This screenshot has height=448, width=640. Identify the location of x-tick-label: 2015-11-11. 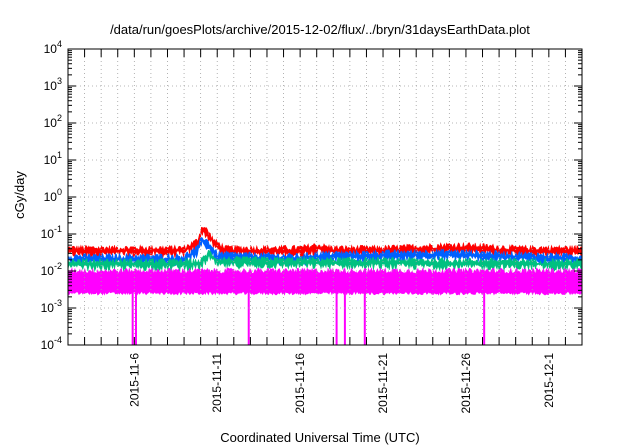
(217, 383).